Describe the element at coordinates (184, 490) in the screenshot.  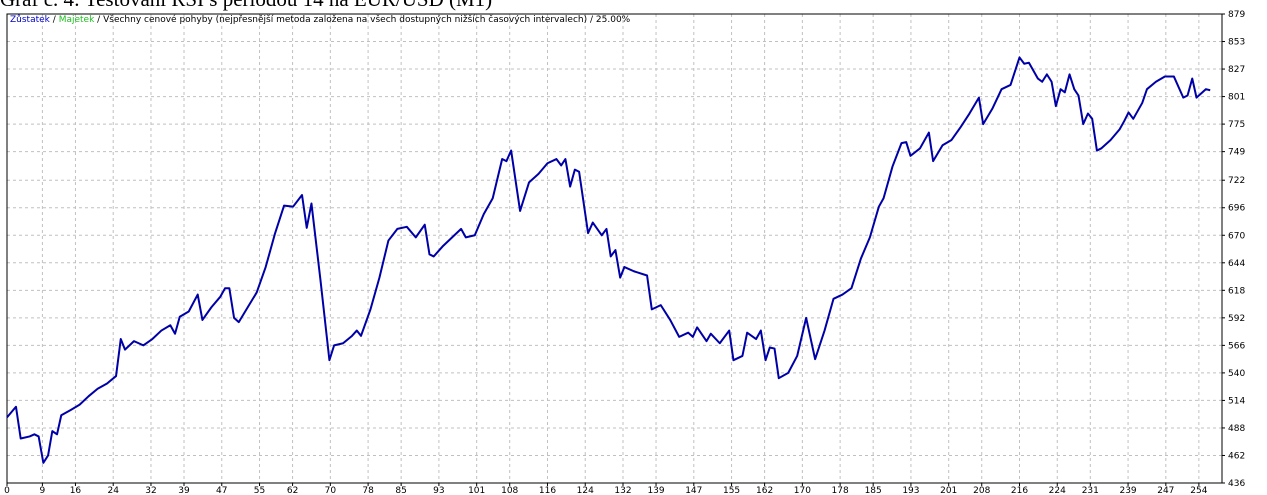
I see `x-tick-label: 39` at that location.